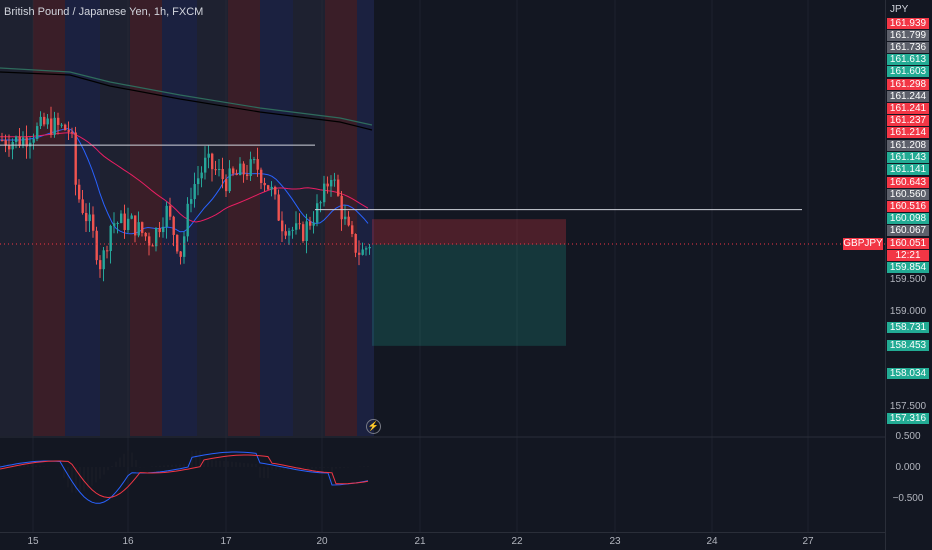  What do you see at coordinates (899, 9) in the screenshot?
I see `currency-label: JPY` at bounding box center [899, 9].